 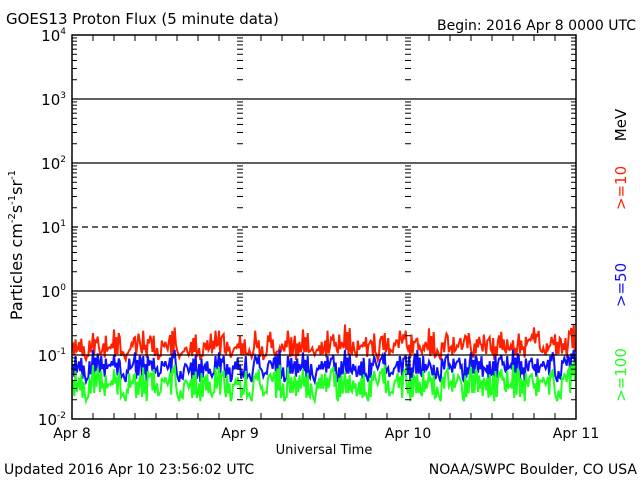 I want to click on credit-label: NOAA/SWPC Boulder, CO USA, so click(x=533, y=470).